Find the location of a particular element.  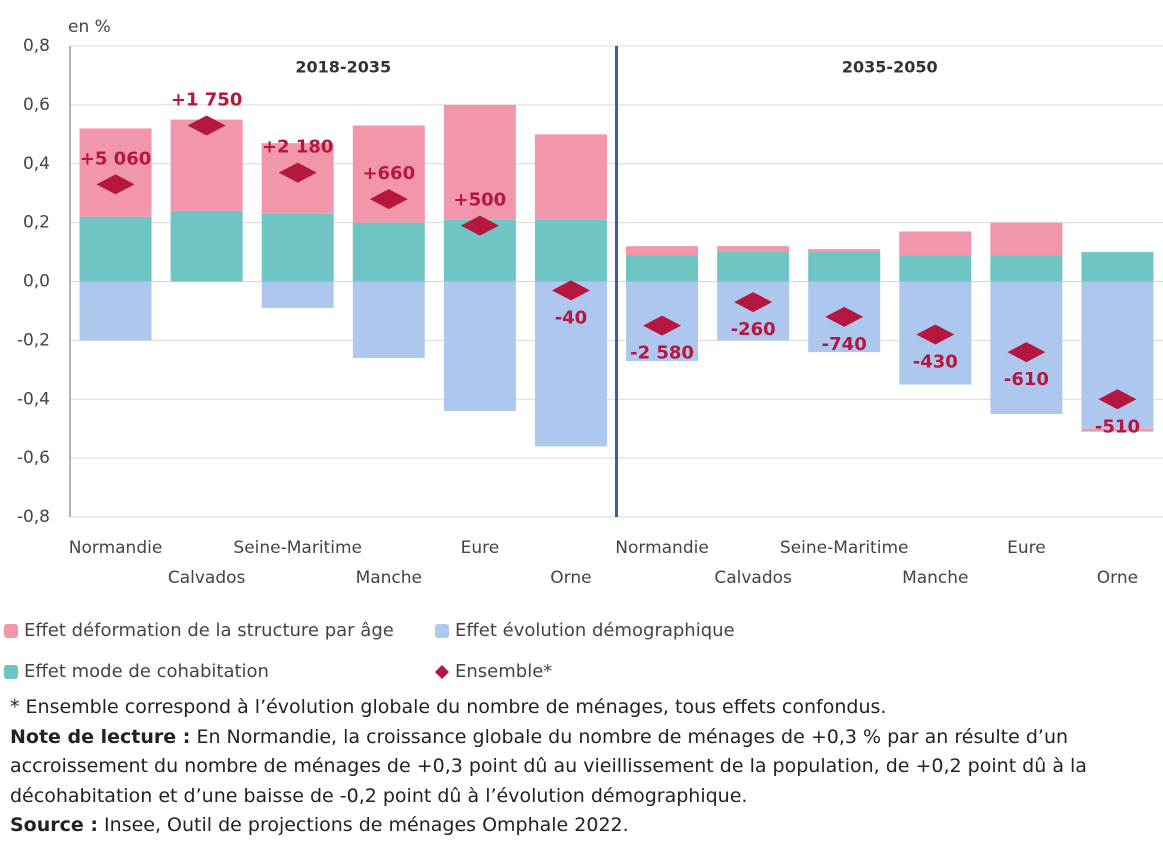

y-unit-label: en % is located at coordinates (89, 27).